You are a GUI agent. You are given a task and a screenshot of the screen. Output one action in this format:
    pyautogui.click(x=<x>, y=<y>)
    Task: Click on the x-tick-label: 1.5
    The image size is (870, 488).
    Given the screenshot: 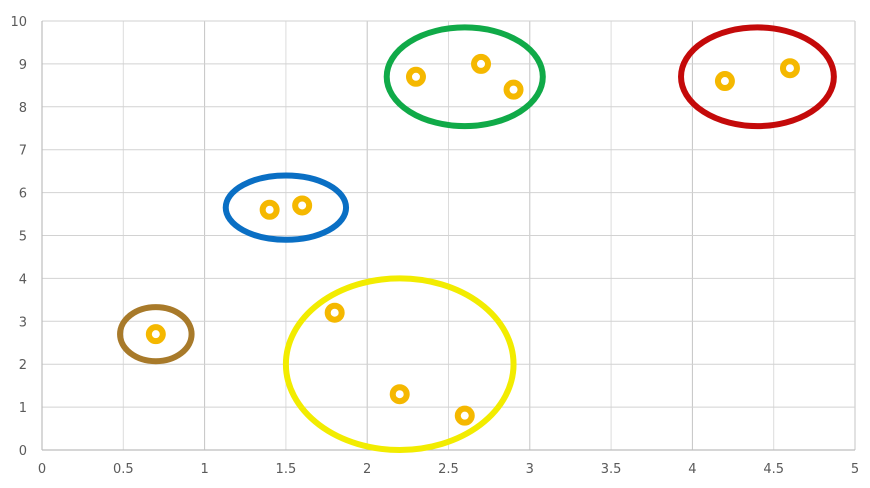 What is the action you would take?
    pyautogui.click(x=286, y=469)
    